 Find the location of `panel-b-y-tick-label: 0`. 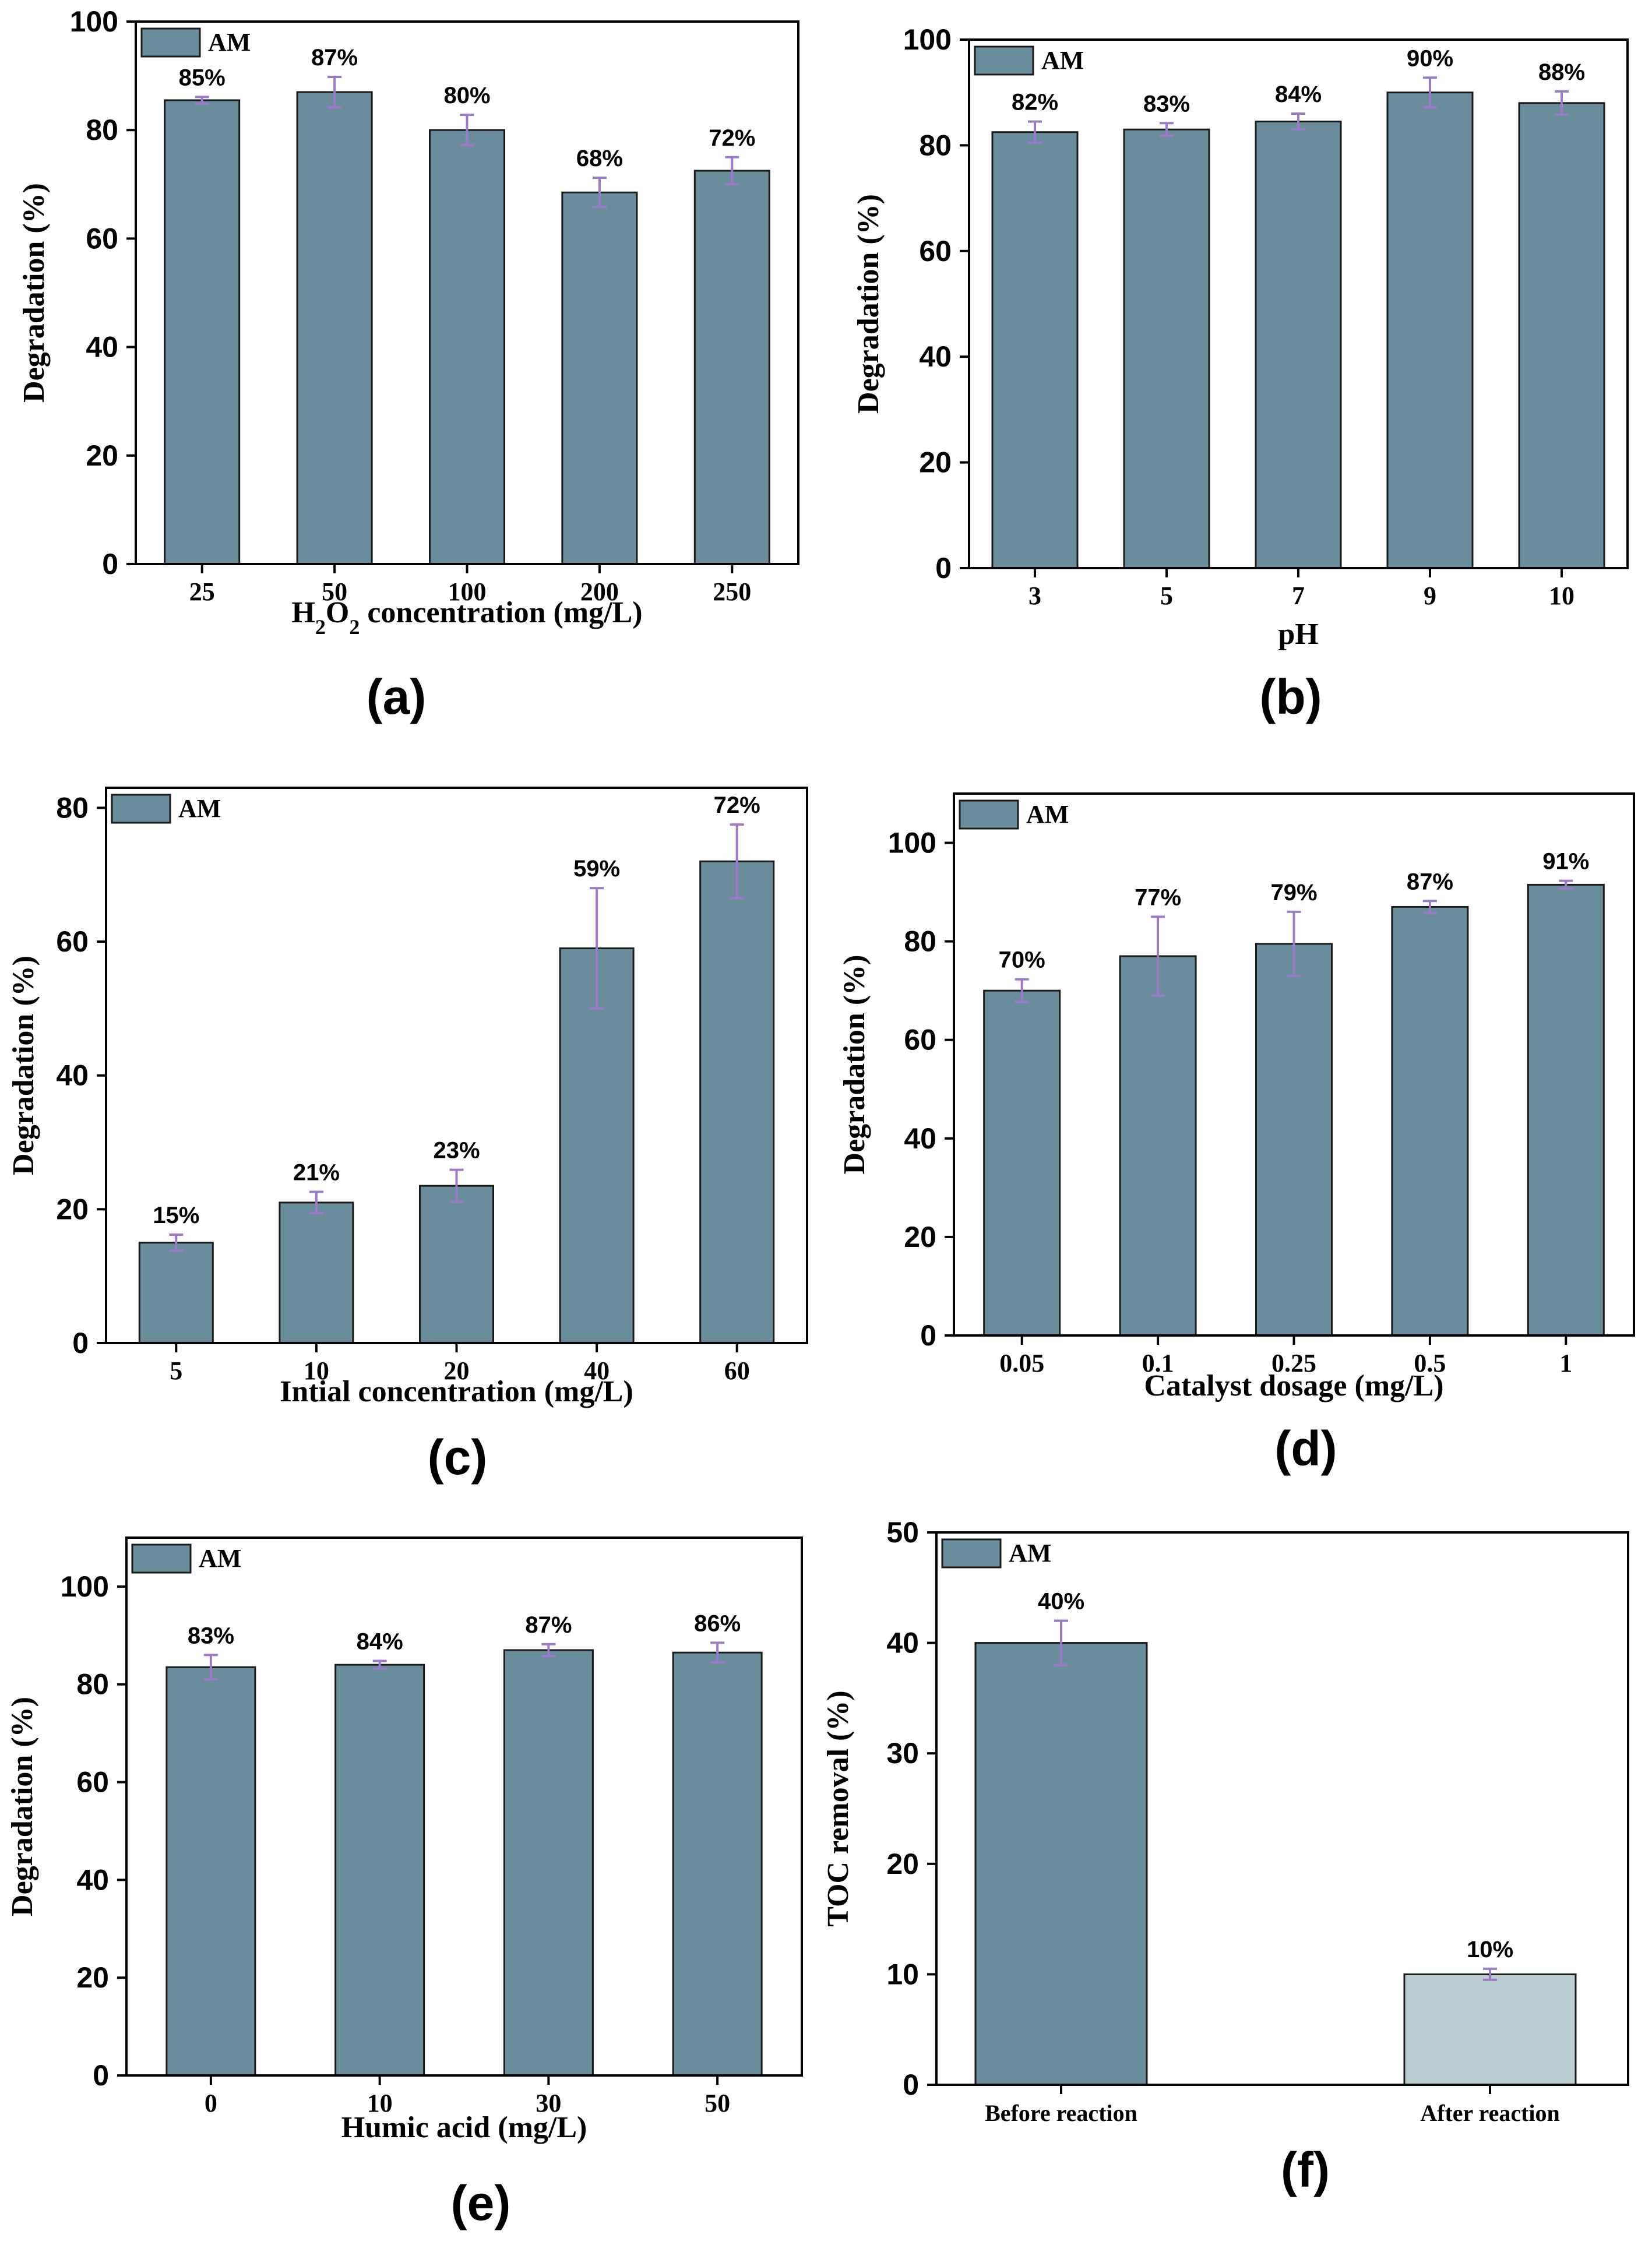

panel-b-y-tick-label: 0 is located at coordinates (944, 568).